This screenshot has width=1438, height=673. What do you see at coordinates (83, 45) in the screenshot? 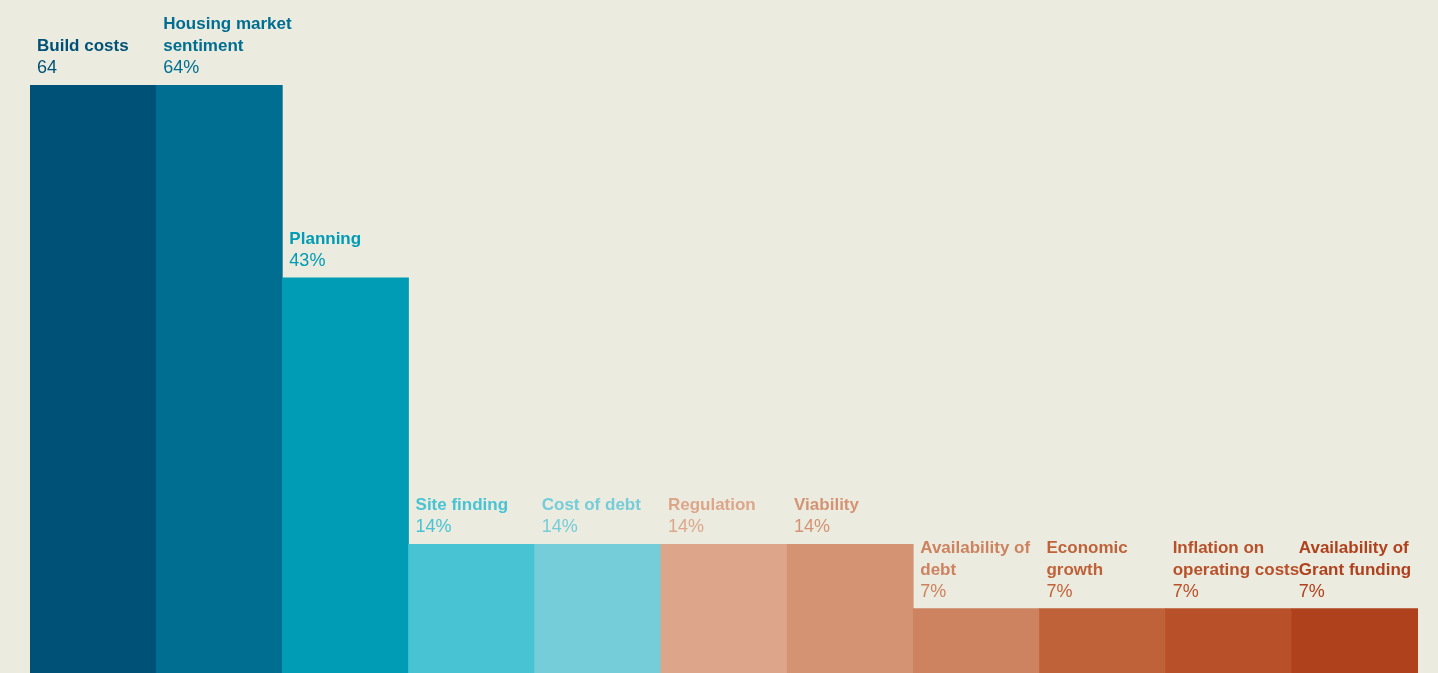
I see `x-tick-label: Build costs` at bounding box center [83, 45].